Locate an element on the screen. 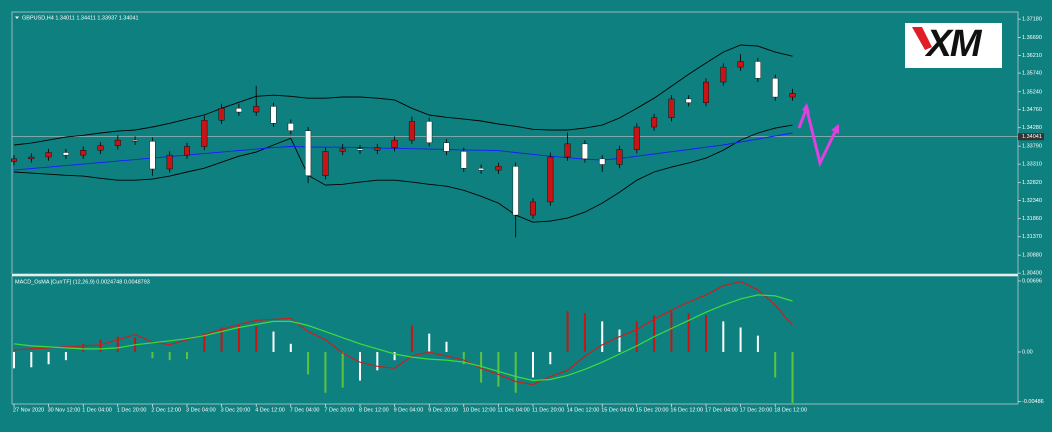 The image size is (1052, 432). last-price-box is located at coordinates (1031, 137).